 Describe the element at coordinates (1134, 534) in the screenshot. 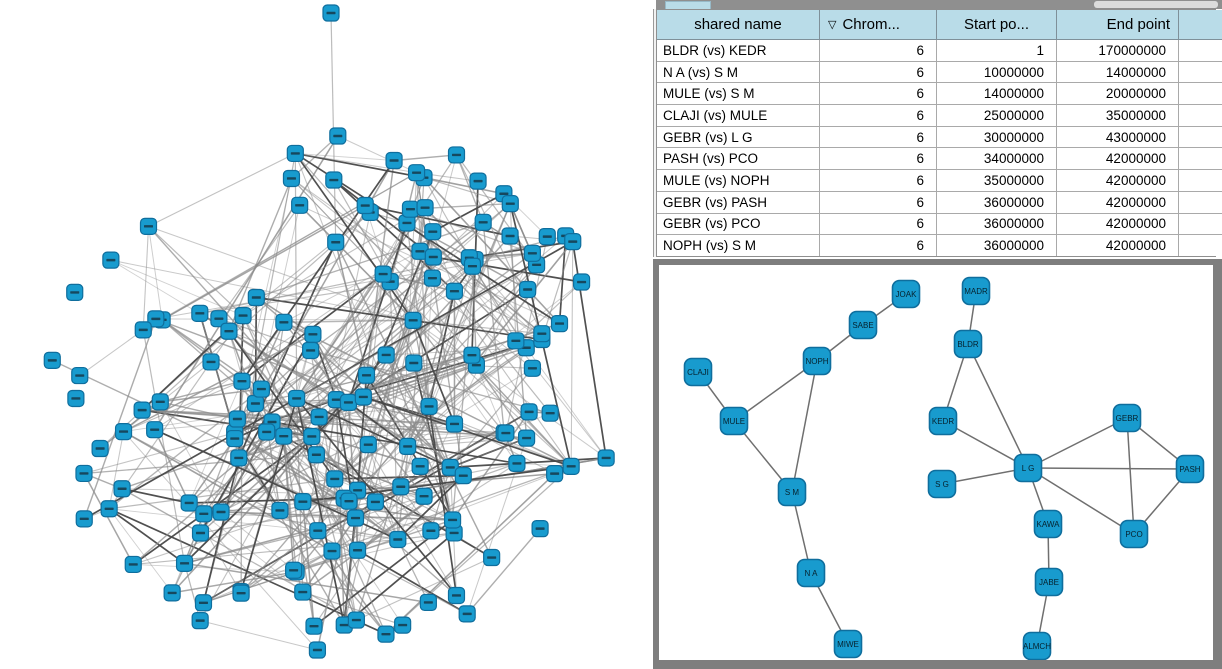

I see `network-node-pco: PCO` at that location.